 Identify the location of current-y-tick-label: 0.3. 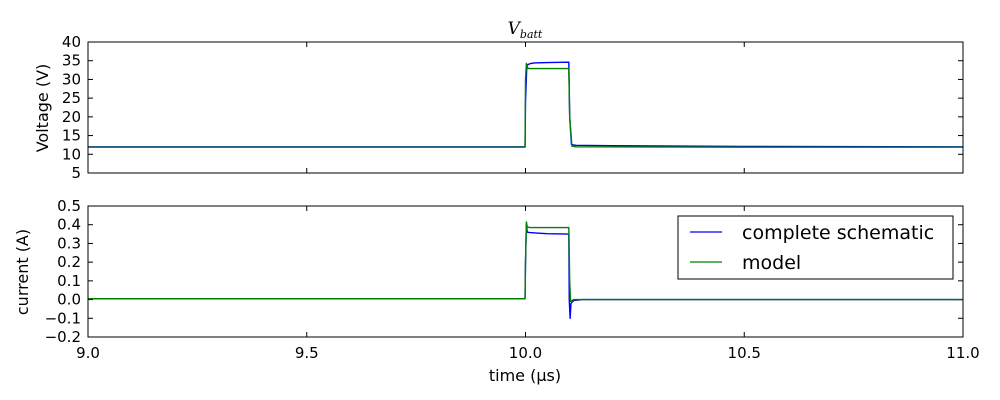
(69, 243).